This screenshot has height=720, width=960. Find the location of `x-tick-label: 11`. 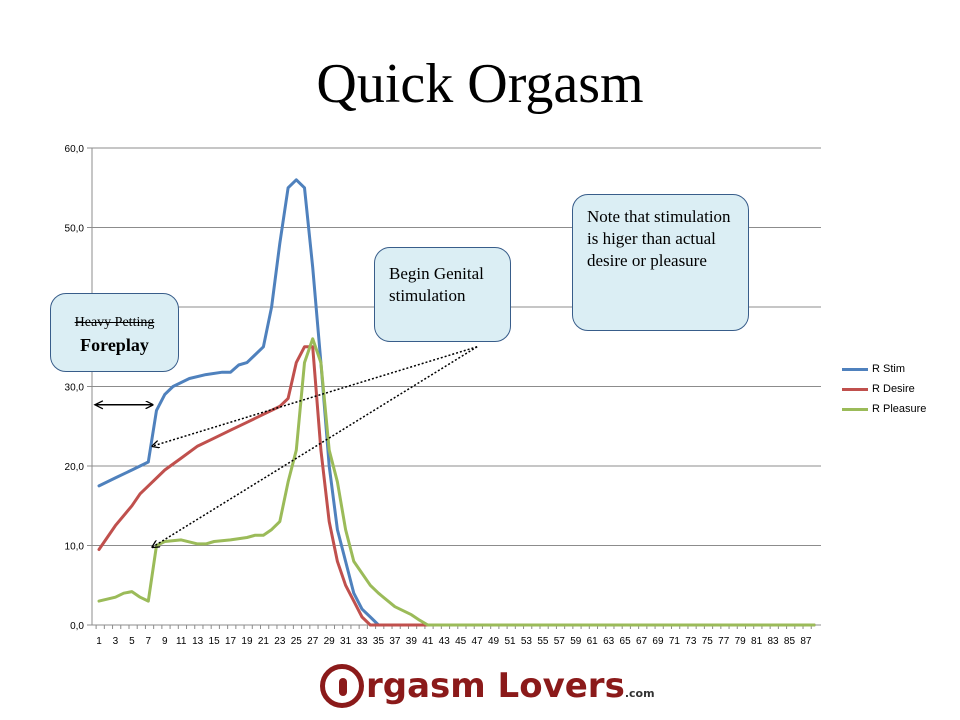

x-tick-label: 11 is located at coordinates (181, 641).